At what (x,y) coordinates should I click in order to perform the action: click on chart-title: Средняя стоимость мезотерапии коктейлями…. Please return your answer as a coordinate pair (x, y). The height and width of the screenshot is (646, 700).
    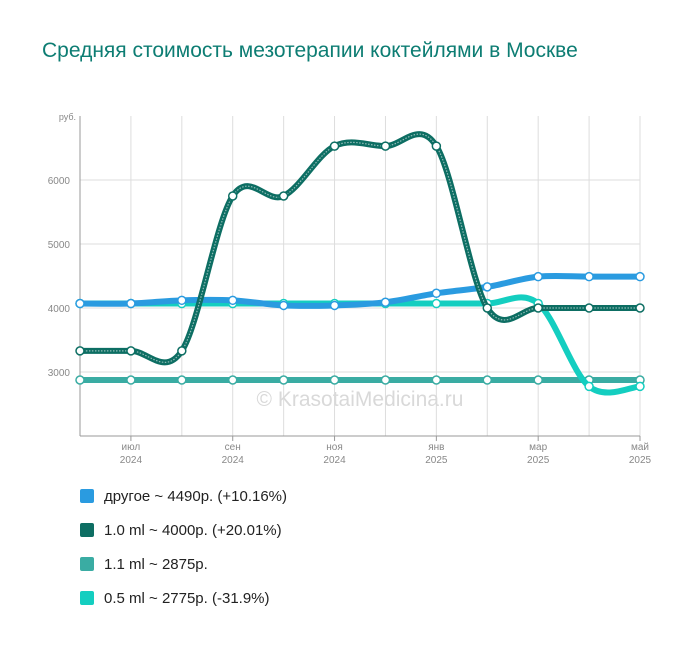
    Looking at the image, I should click on (310, 50).